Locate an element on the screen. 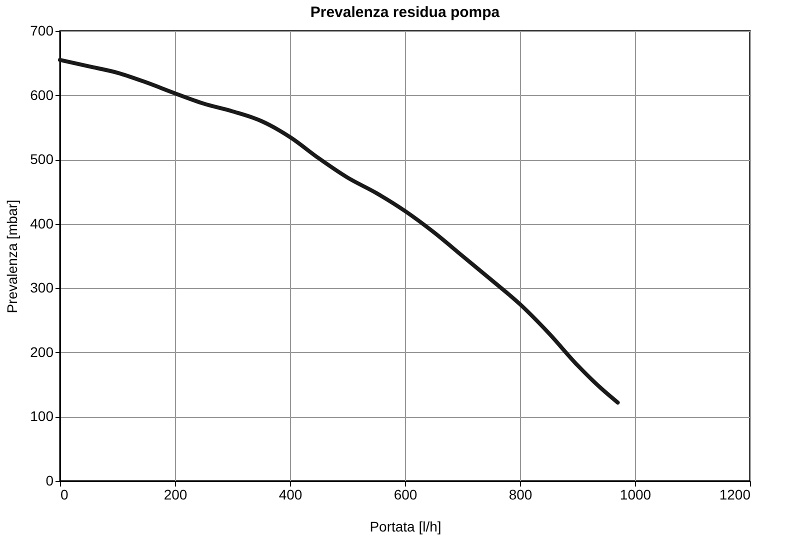 The image size is (802, 556). x-tick-label: 0 is located at coordinates (64, 494).